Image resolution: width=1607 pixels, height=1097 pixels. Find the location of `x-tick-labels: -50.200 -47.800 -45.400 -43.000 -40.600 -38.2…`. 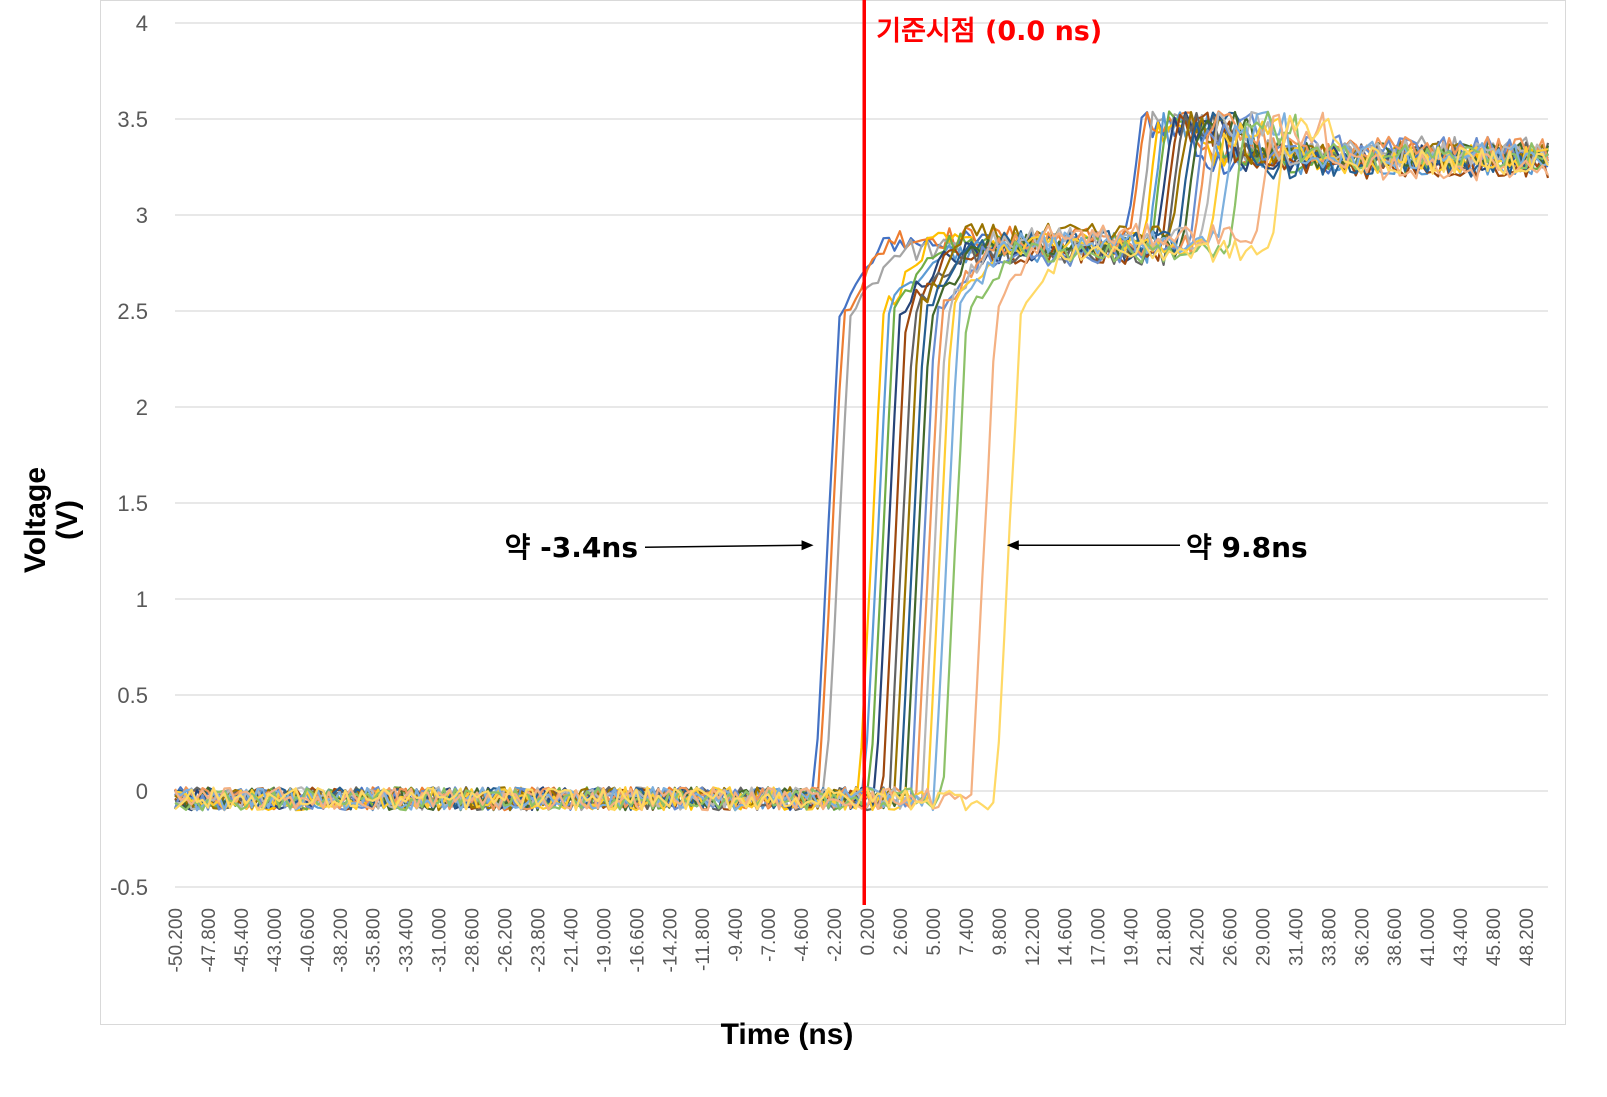

x-tick-labels: -50.200 -47.800 -45.400 -43.000 -40.600 -38.2… is located at coordinates (852, 940).